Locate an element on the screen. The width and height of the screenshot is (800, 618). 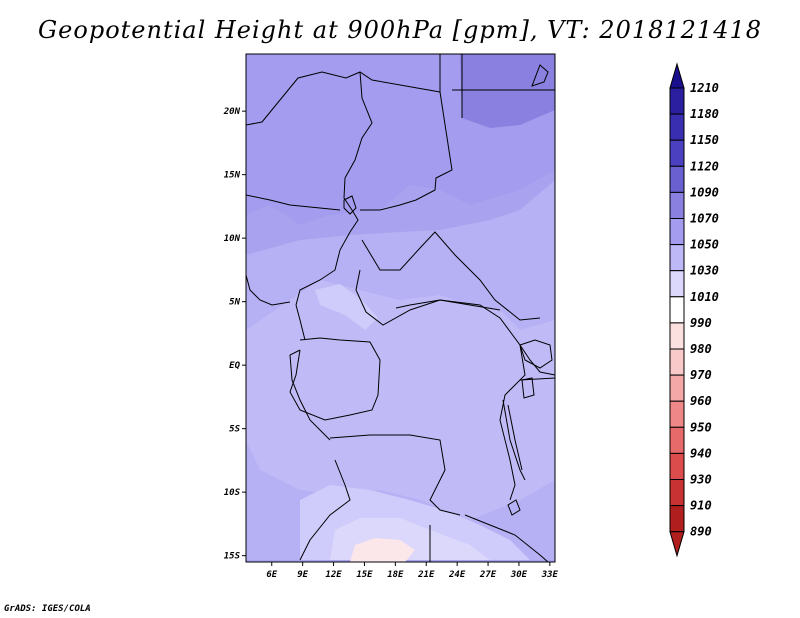
colorbar-label: 1120 is located at coordinates (704, 166).